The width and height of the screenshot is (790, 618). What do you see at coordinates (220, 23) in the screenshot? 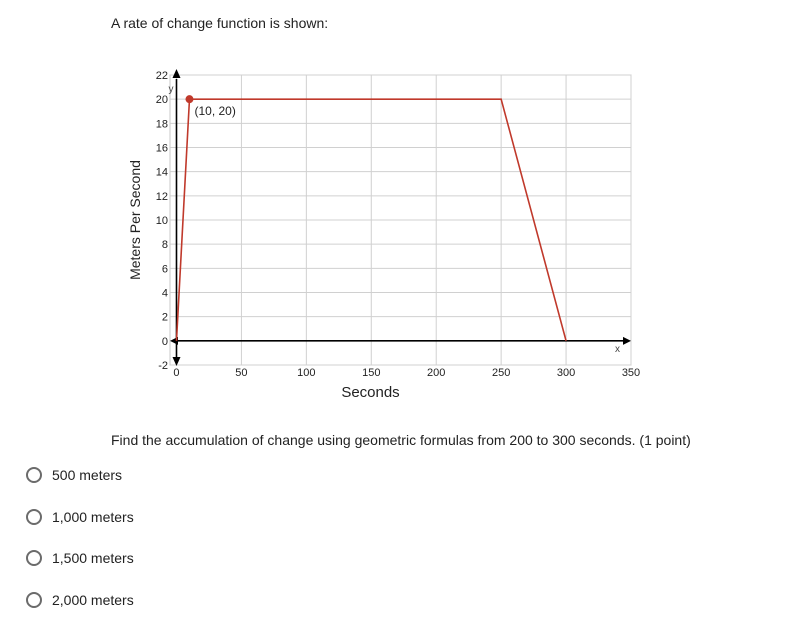
I see `prompt-text: A rate of change function is shown:` at bounding box center [220, 23].